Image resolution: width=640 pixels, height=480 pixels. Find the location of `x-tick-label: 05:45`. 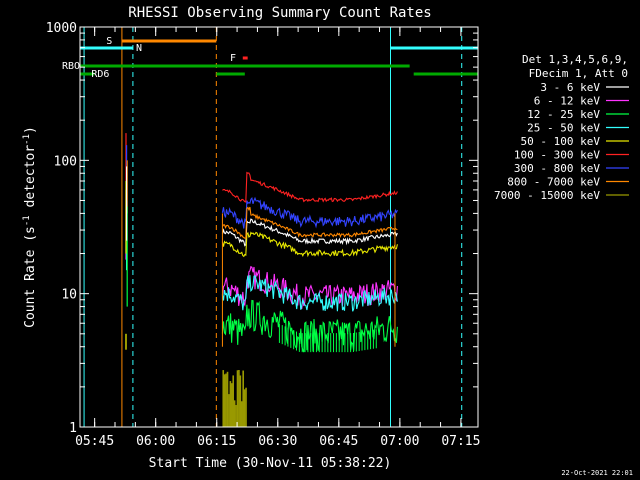

x-tick-label: 05:45 is located at coordinates (94, 441).